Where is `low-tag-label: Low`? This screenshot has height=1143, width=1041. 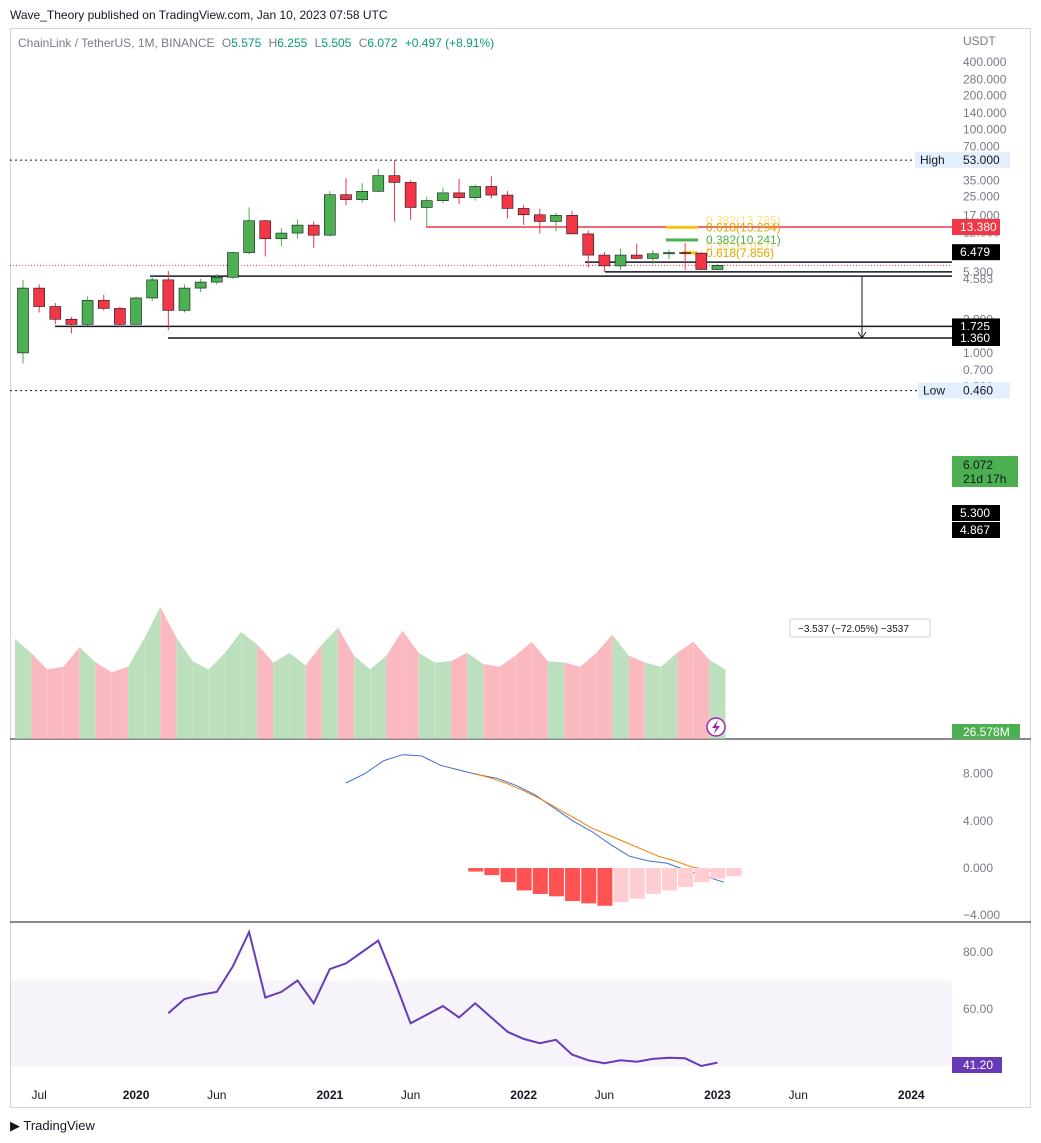 low-tag-label: Low is located at coordinates (934, 391).